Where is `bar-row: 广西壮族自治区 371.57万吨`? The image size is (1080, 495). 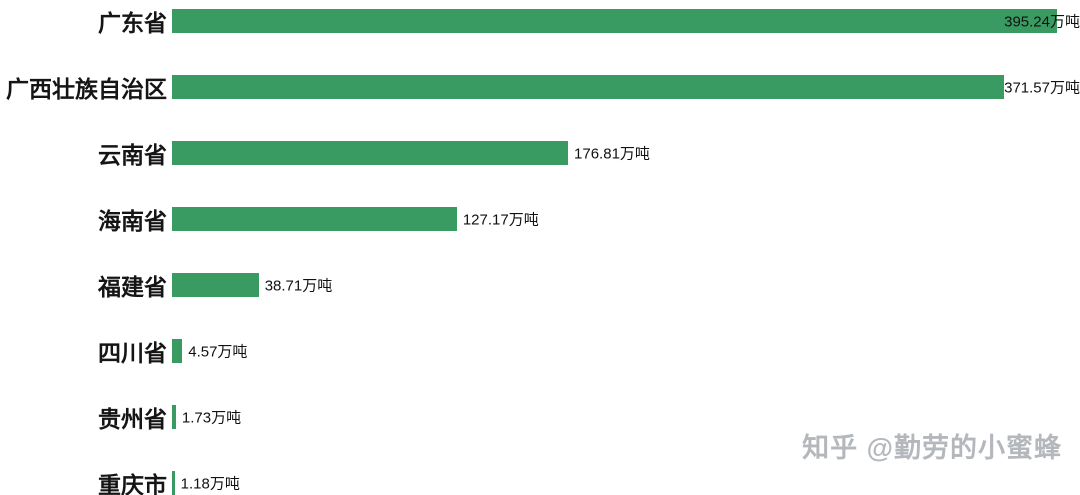
bar-row: 广西壮族自治区 371.57万吨 is located at coordinates (540, 87).